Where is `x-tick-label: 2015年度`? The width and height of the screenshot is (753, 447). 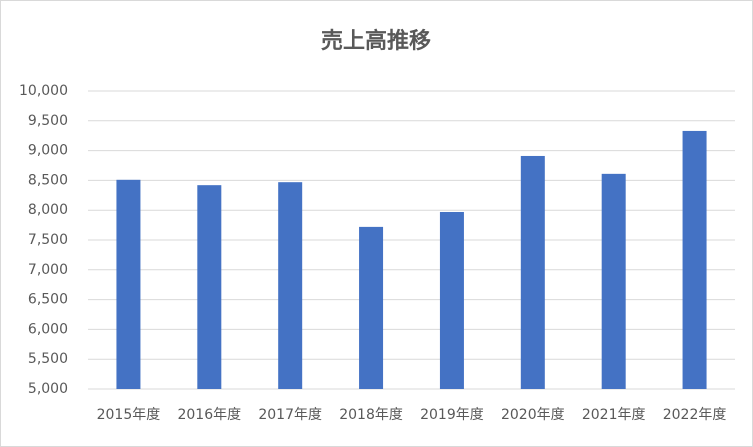 x-tick-label: 2015年度 is located at coordinates (129, 415).